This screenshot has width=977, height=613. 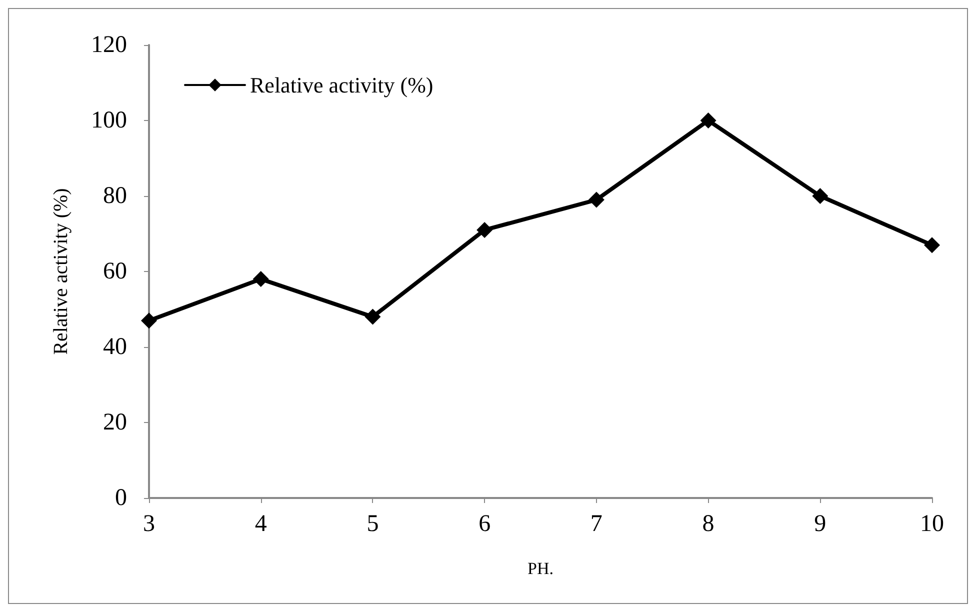 I want to click on legend-label: Relative activity (%), so click(x=342, y=85).